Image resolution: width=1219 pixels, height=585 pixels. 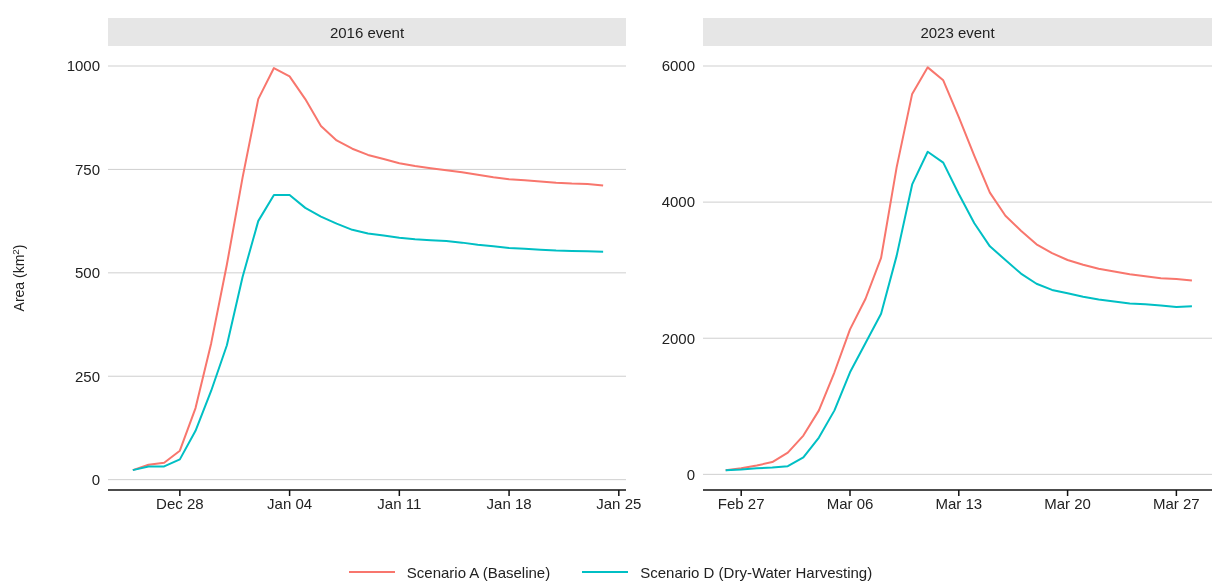 I want to click on x-tick-label: Dec 28, so click(x=180, y=503).